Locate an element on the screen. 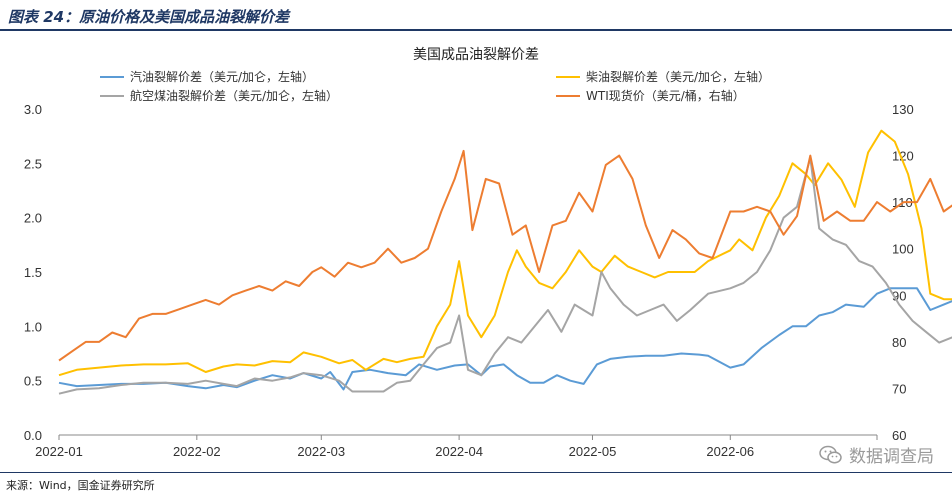 Image resolution: width=952 pixels, height=500 pixels. y-left-tick-label: 1.0 is located at coordinates (33, 326).